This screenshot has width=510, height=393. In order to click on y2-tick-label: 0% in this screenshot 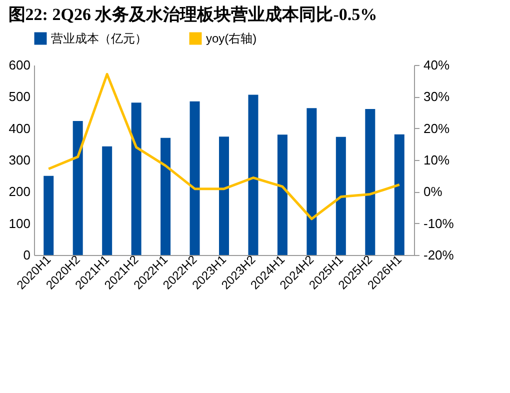, I will do `click(433, 192)`.